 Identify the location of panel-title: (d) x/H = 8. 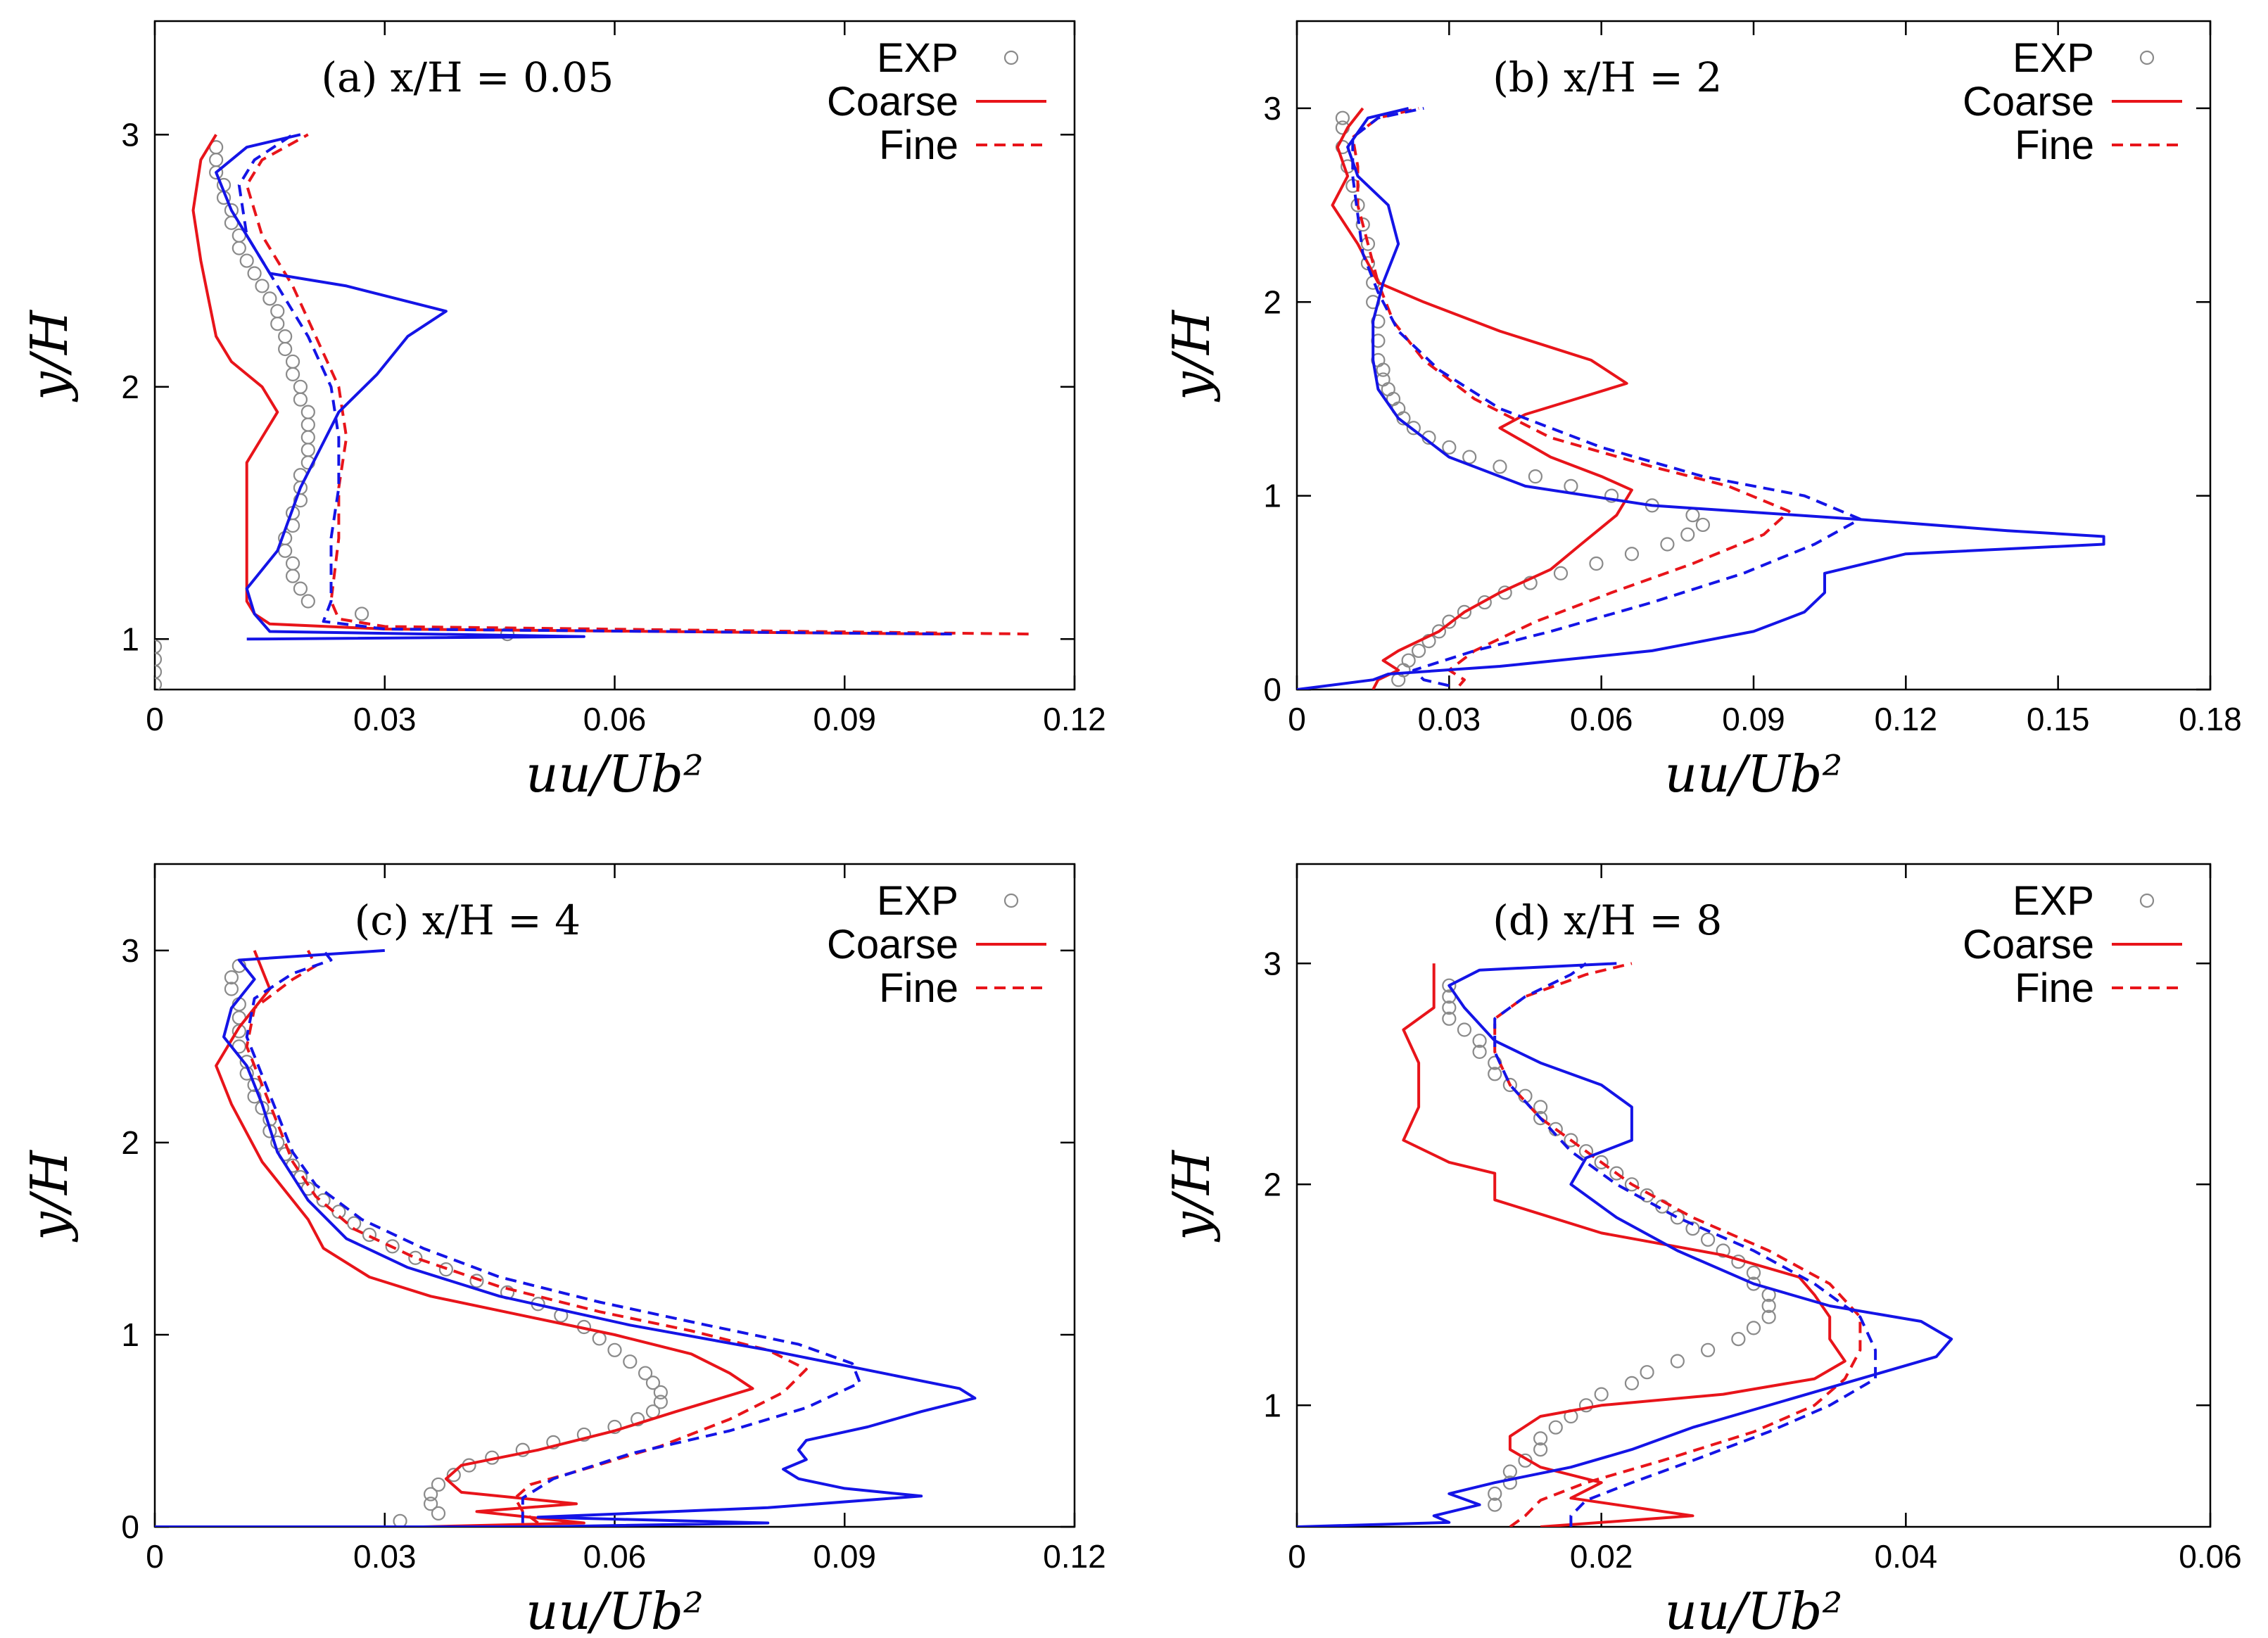
(1607, 920).